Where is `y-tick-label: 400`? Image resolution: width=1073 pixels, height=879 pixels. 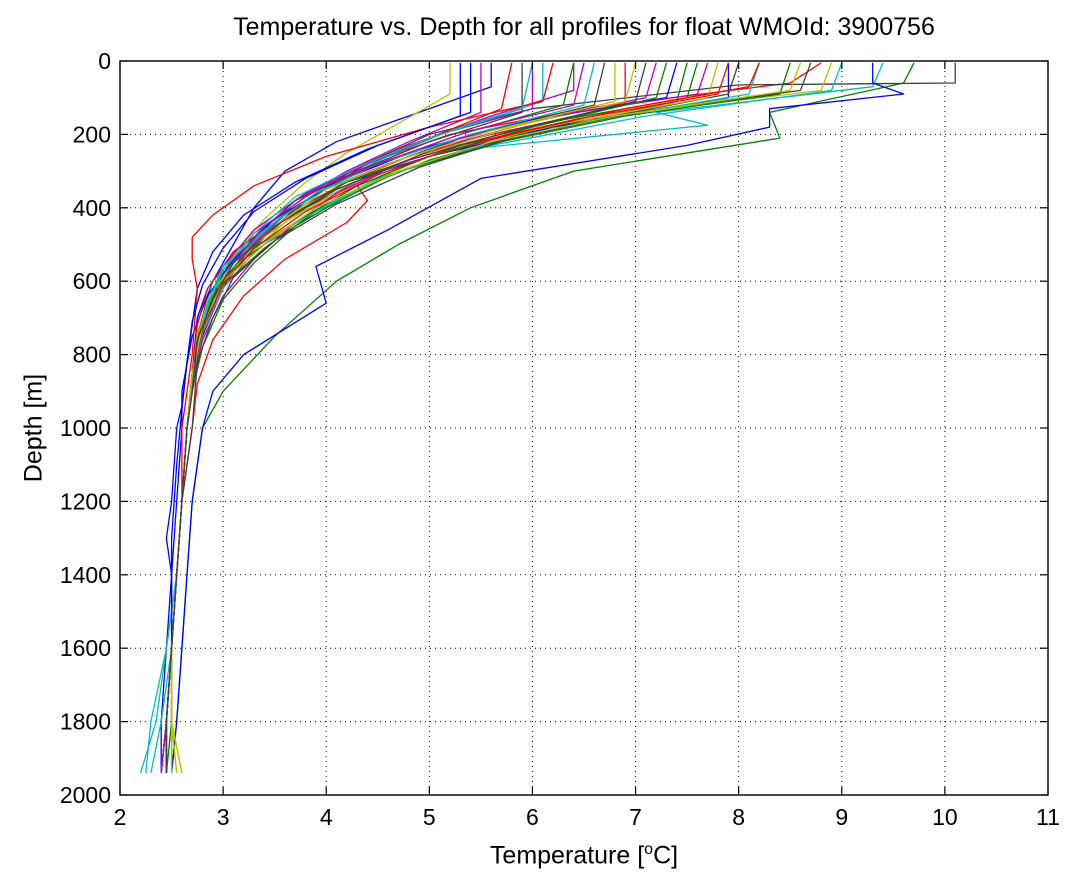 y-tick-label: 400 is located at coordinates (92, 208).